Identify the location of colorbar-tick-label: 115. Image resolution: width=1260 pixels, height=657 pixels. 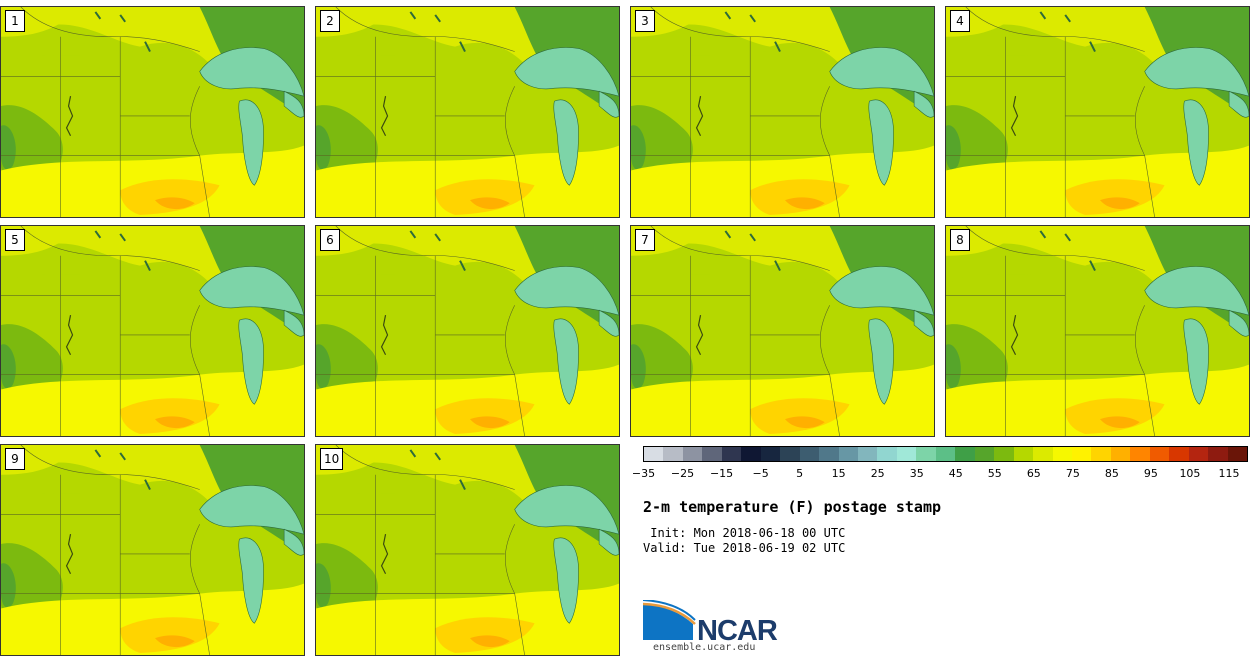
(1229, 473).